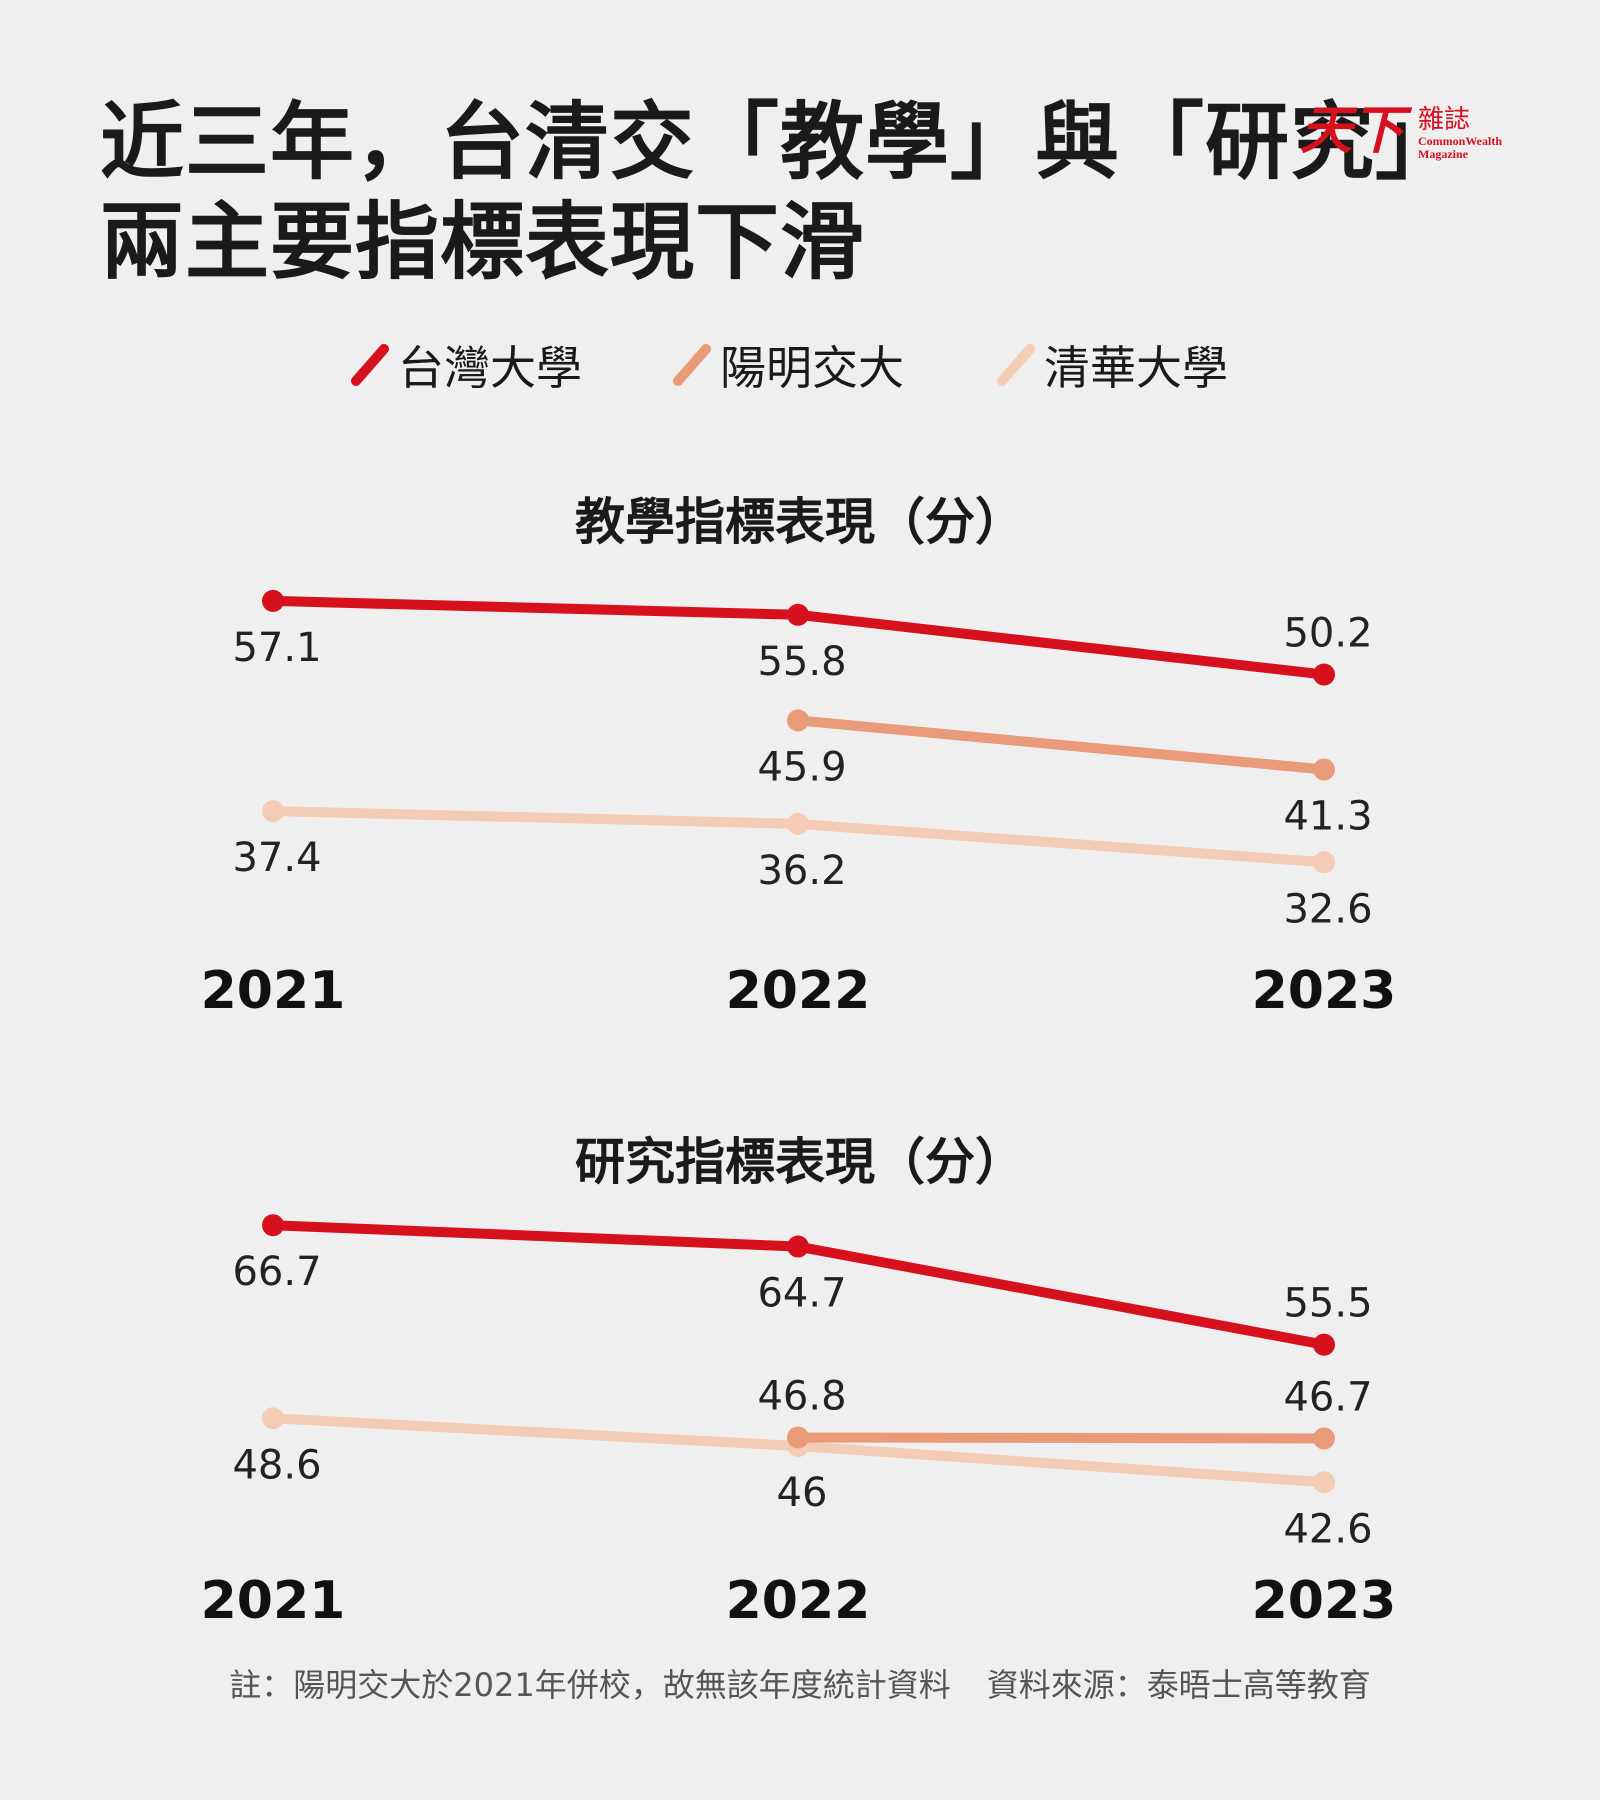  What do you see at coordinates (1460, 141) in the screenshot?
I see `logo-name-en-1: CommonWealth` at bounding box center [1460, 141].